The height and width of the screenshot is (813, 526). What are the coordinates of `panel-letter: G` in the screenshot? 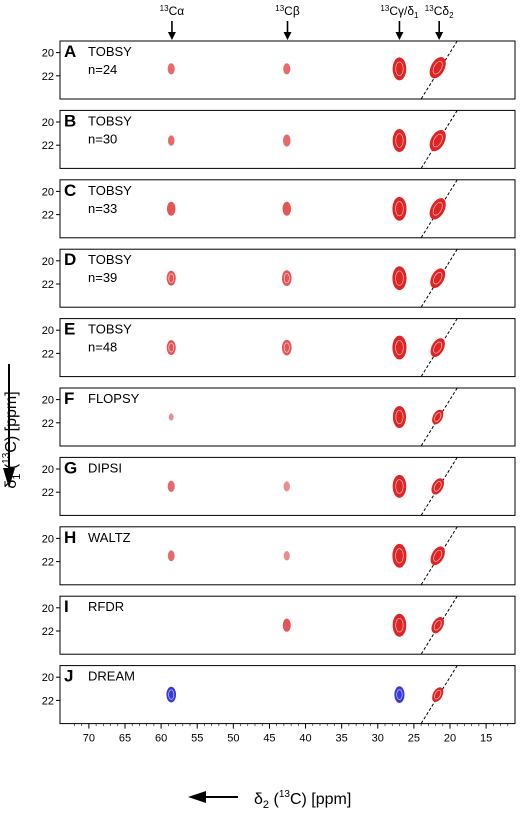 It's located at (70, 467).